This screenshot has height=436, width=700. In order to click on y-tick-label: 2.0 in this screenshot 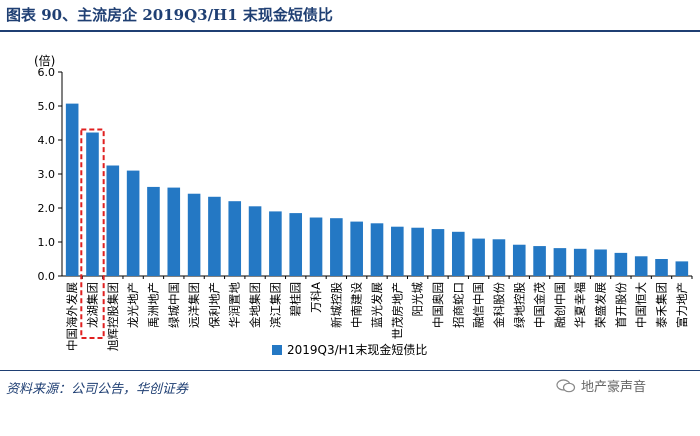, I will do `click(47, 208)`.